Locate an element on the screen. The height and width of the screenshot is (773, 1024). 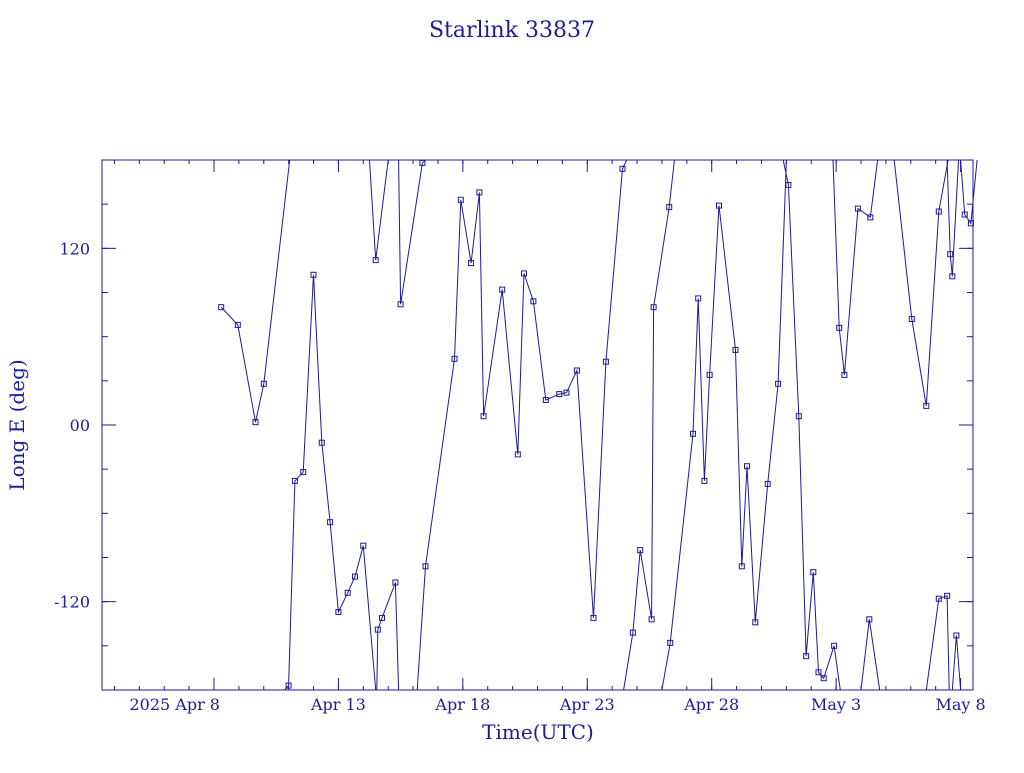
x-axis-label: Time(UTC) is located at coordinates (538, 732).